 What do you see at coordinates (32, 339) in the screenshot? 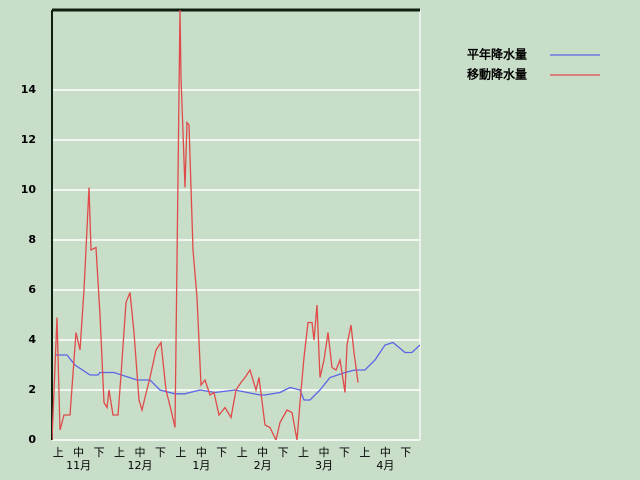
I see `y-tick-label: 4` at bounding box center [32, 339].